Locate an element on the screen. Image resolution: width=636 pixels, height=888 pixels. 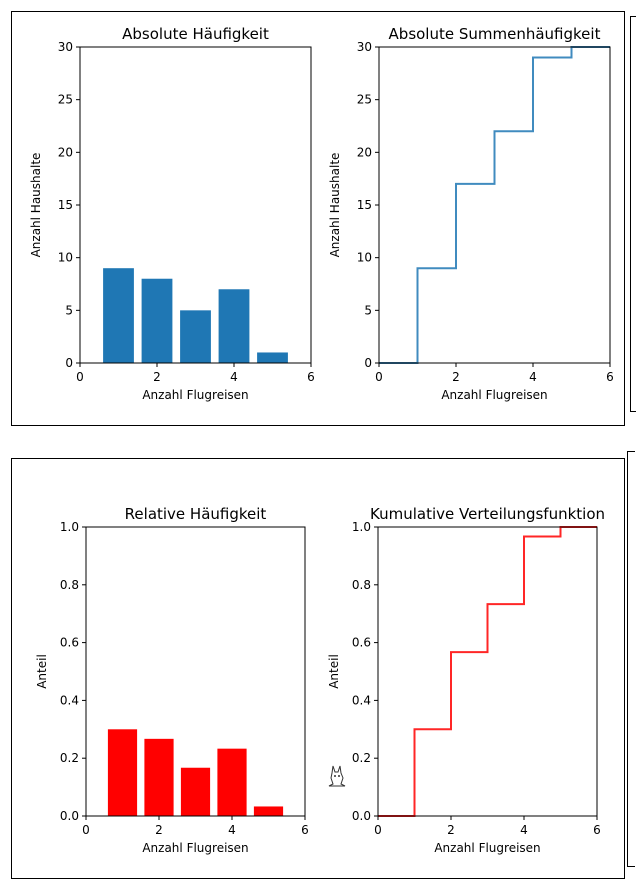
chart-title: Kumulative Verteilungsfunktion is located at coordinates (487, 514).